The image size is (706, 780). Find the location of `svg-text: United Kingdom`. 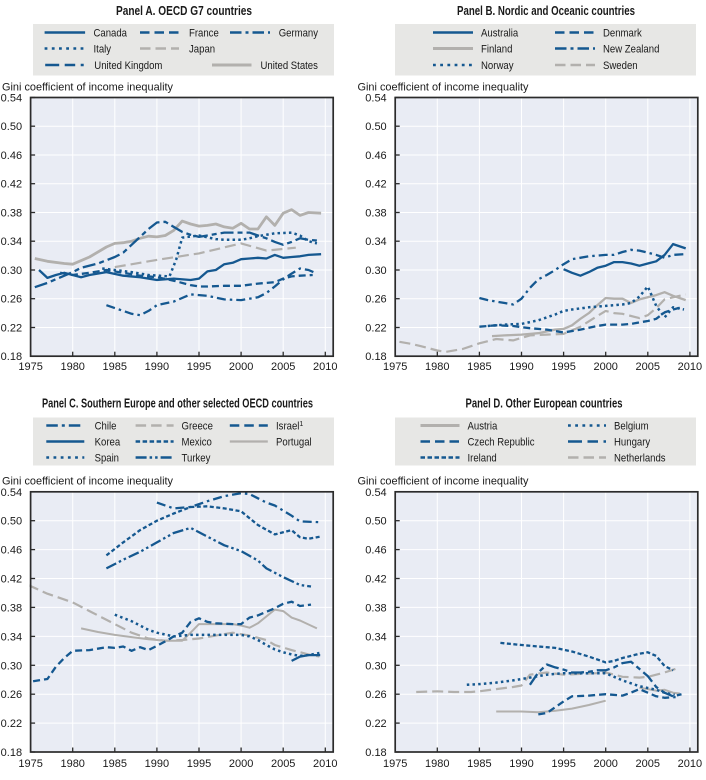

svg-text: United Kingdom is located at coordinates (128, 66).